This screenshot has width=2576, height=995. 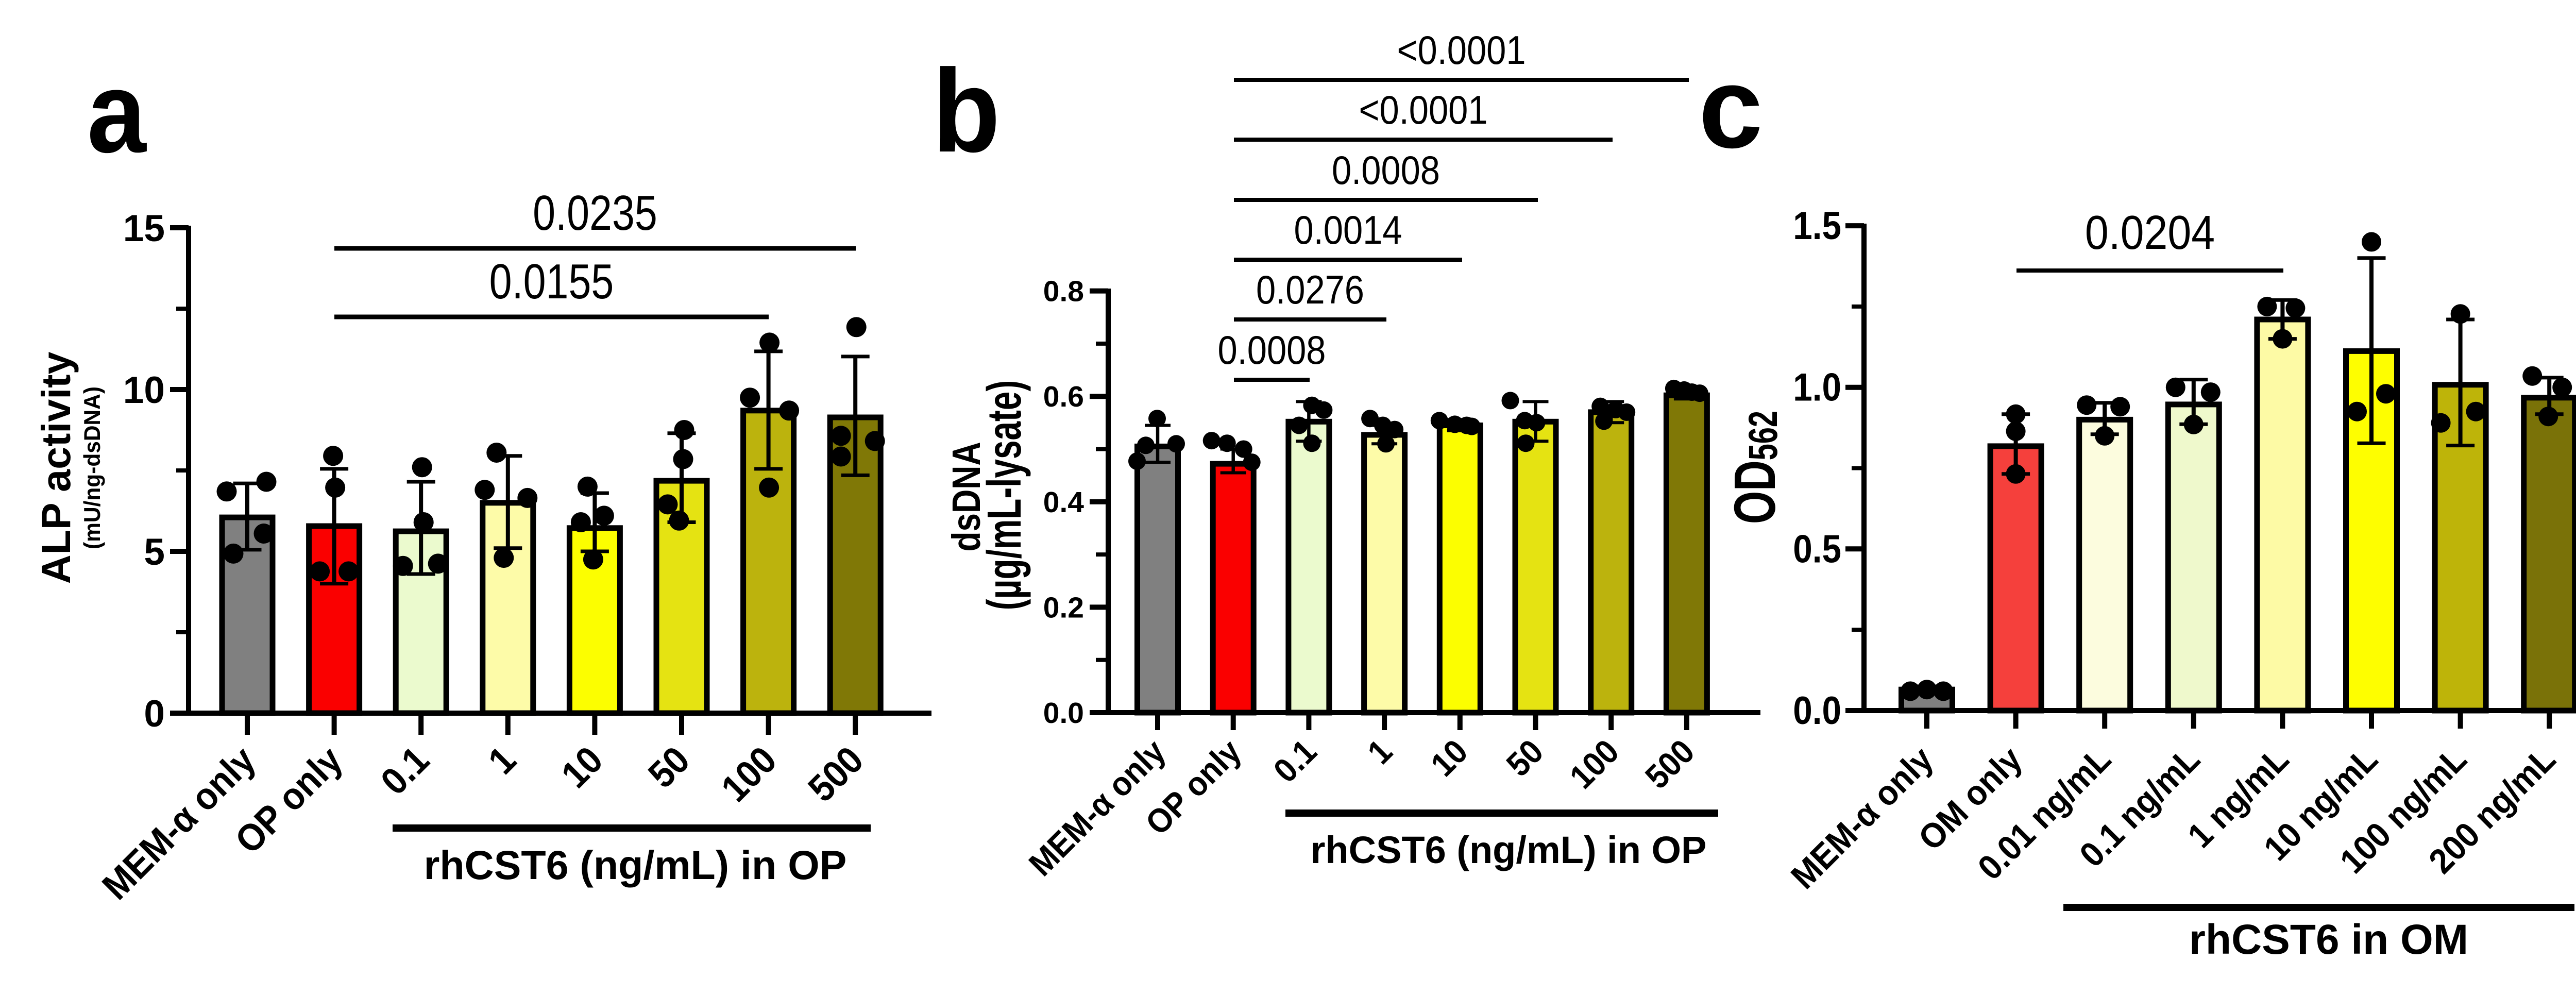 I want to click on svg-text: (µg/mL-lysate), so click(x=1004, y=495).